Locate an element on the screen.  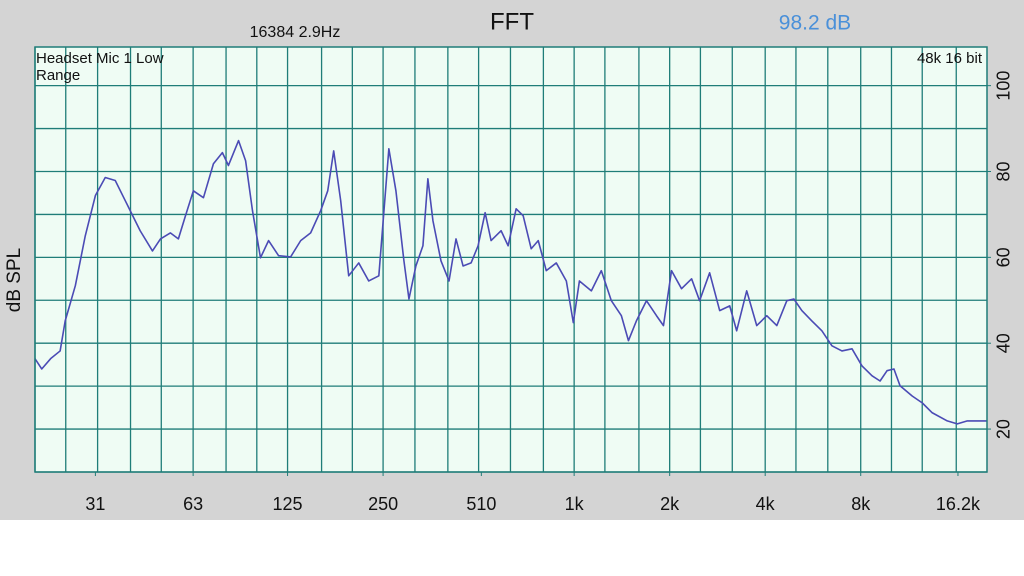
y-tick-label: 40 is located at coordinates (1004, 343).